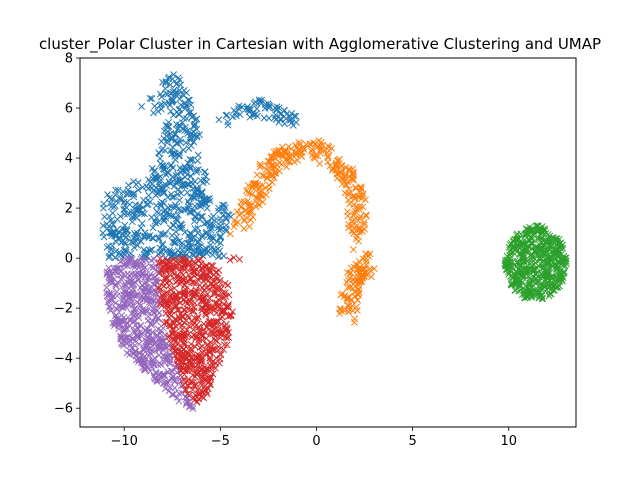  Describe the element at coordinates (69, 259) in the screenshot. I see `y-tick-label: 0` at that location.